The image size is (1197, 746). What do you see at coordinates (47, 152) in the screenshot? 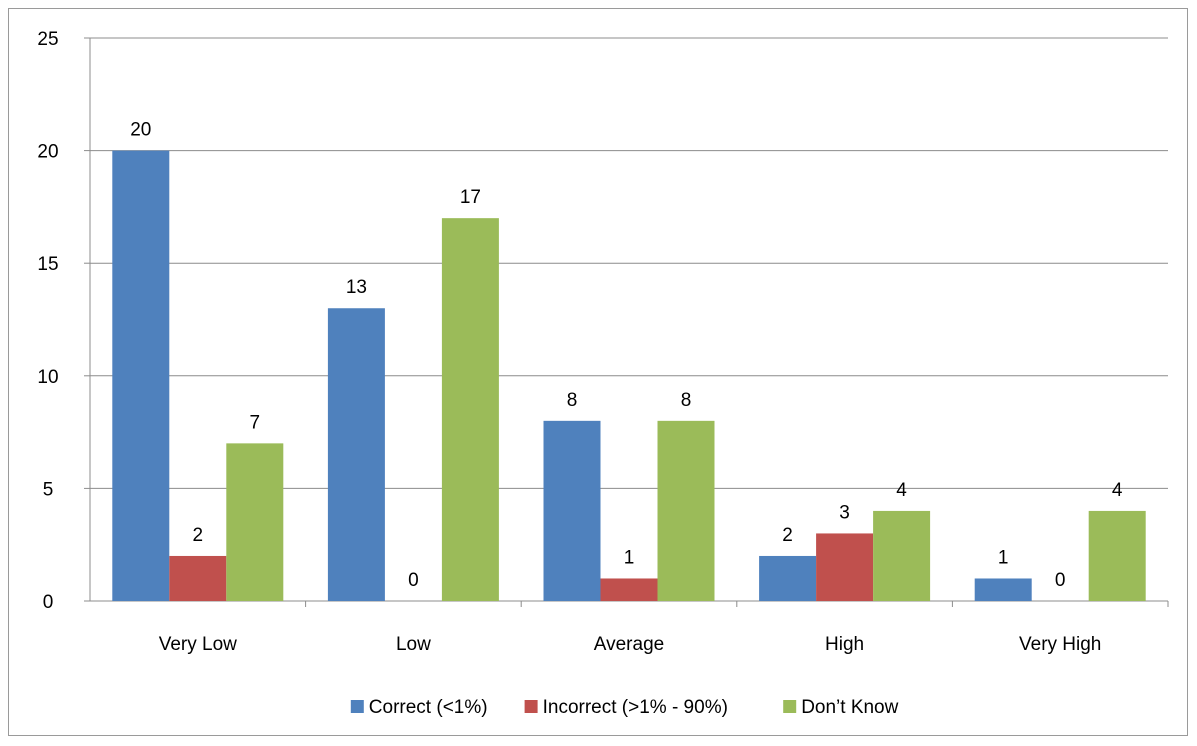
I see `y-tick-label: 20` at bounding box center [47, 152].